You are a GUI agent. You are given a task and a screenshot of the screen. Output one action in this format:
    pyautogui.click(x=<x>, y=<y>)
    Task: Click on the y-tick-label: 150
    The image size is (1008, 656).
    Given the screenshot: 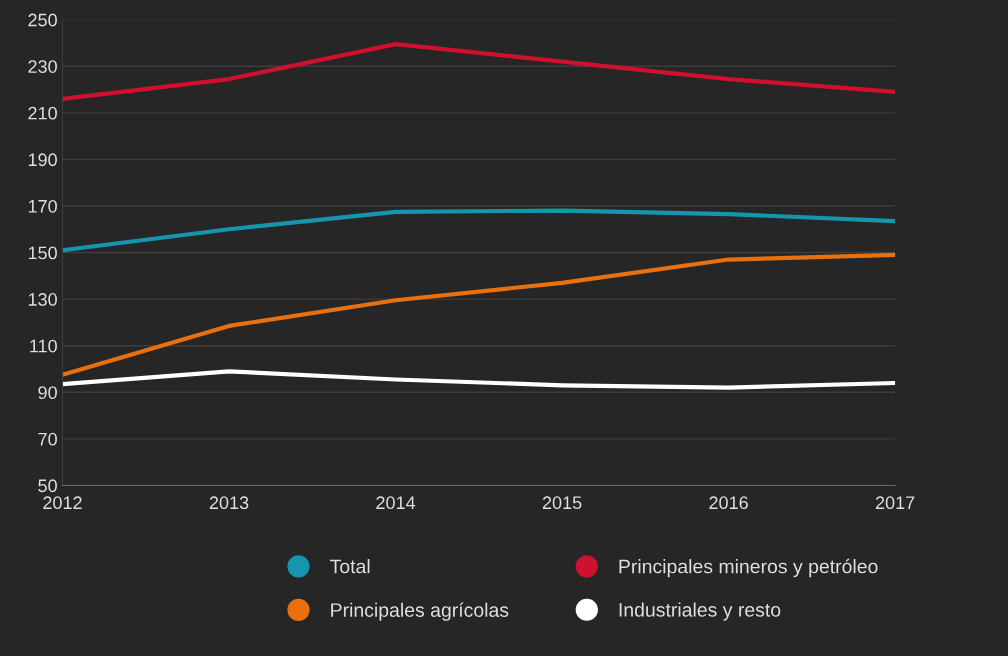 What is the action you would take?
    pyautogui.click(x=42, y=253)
    